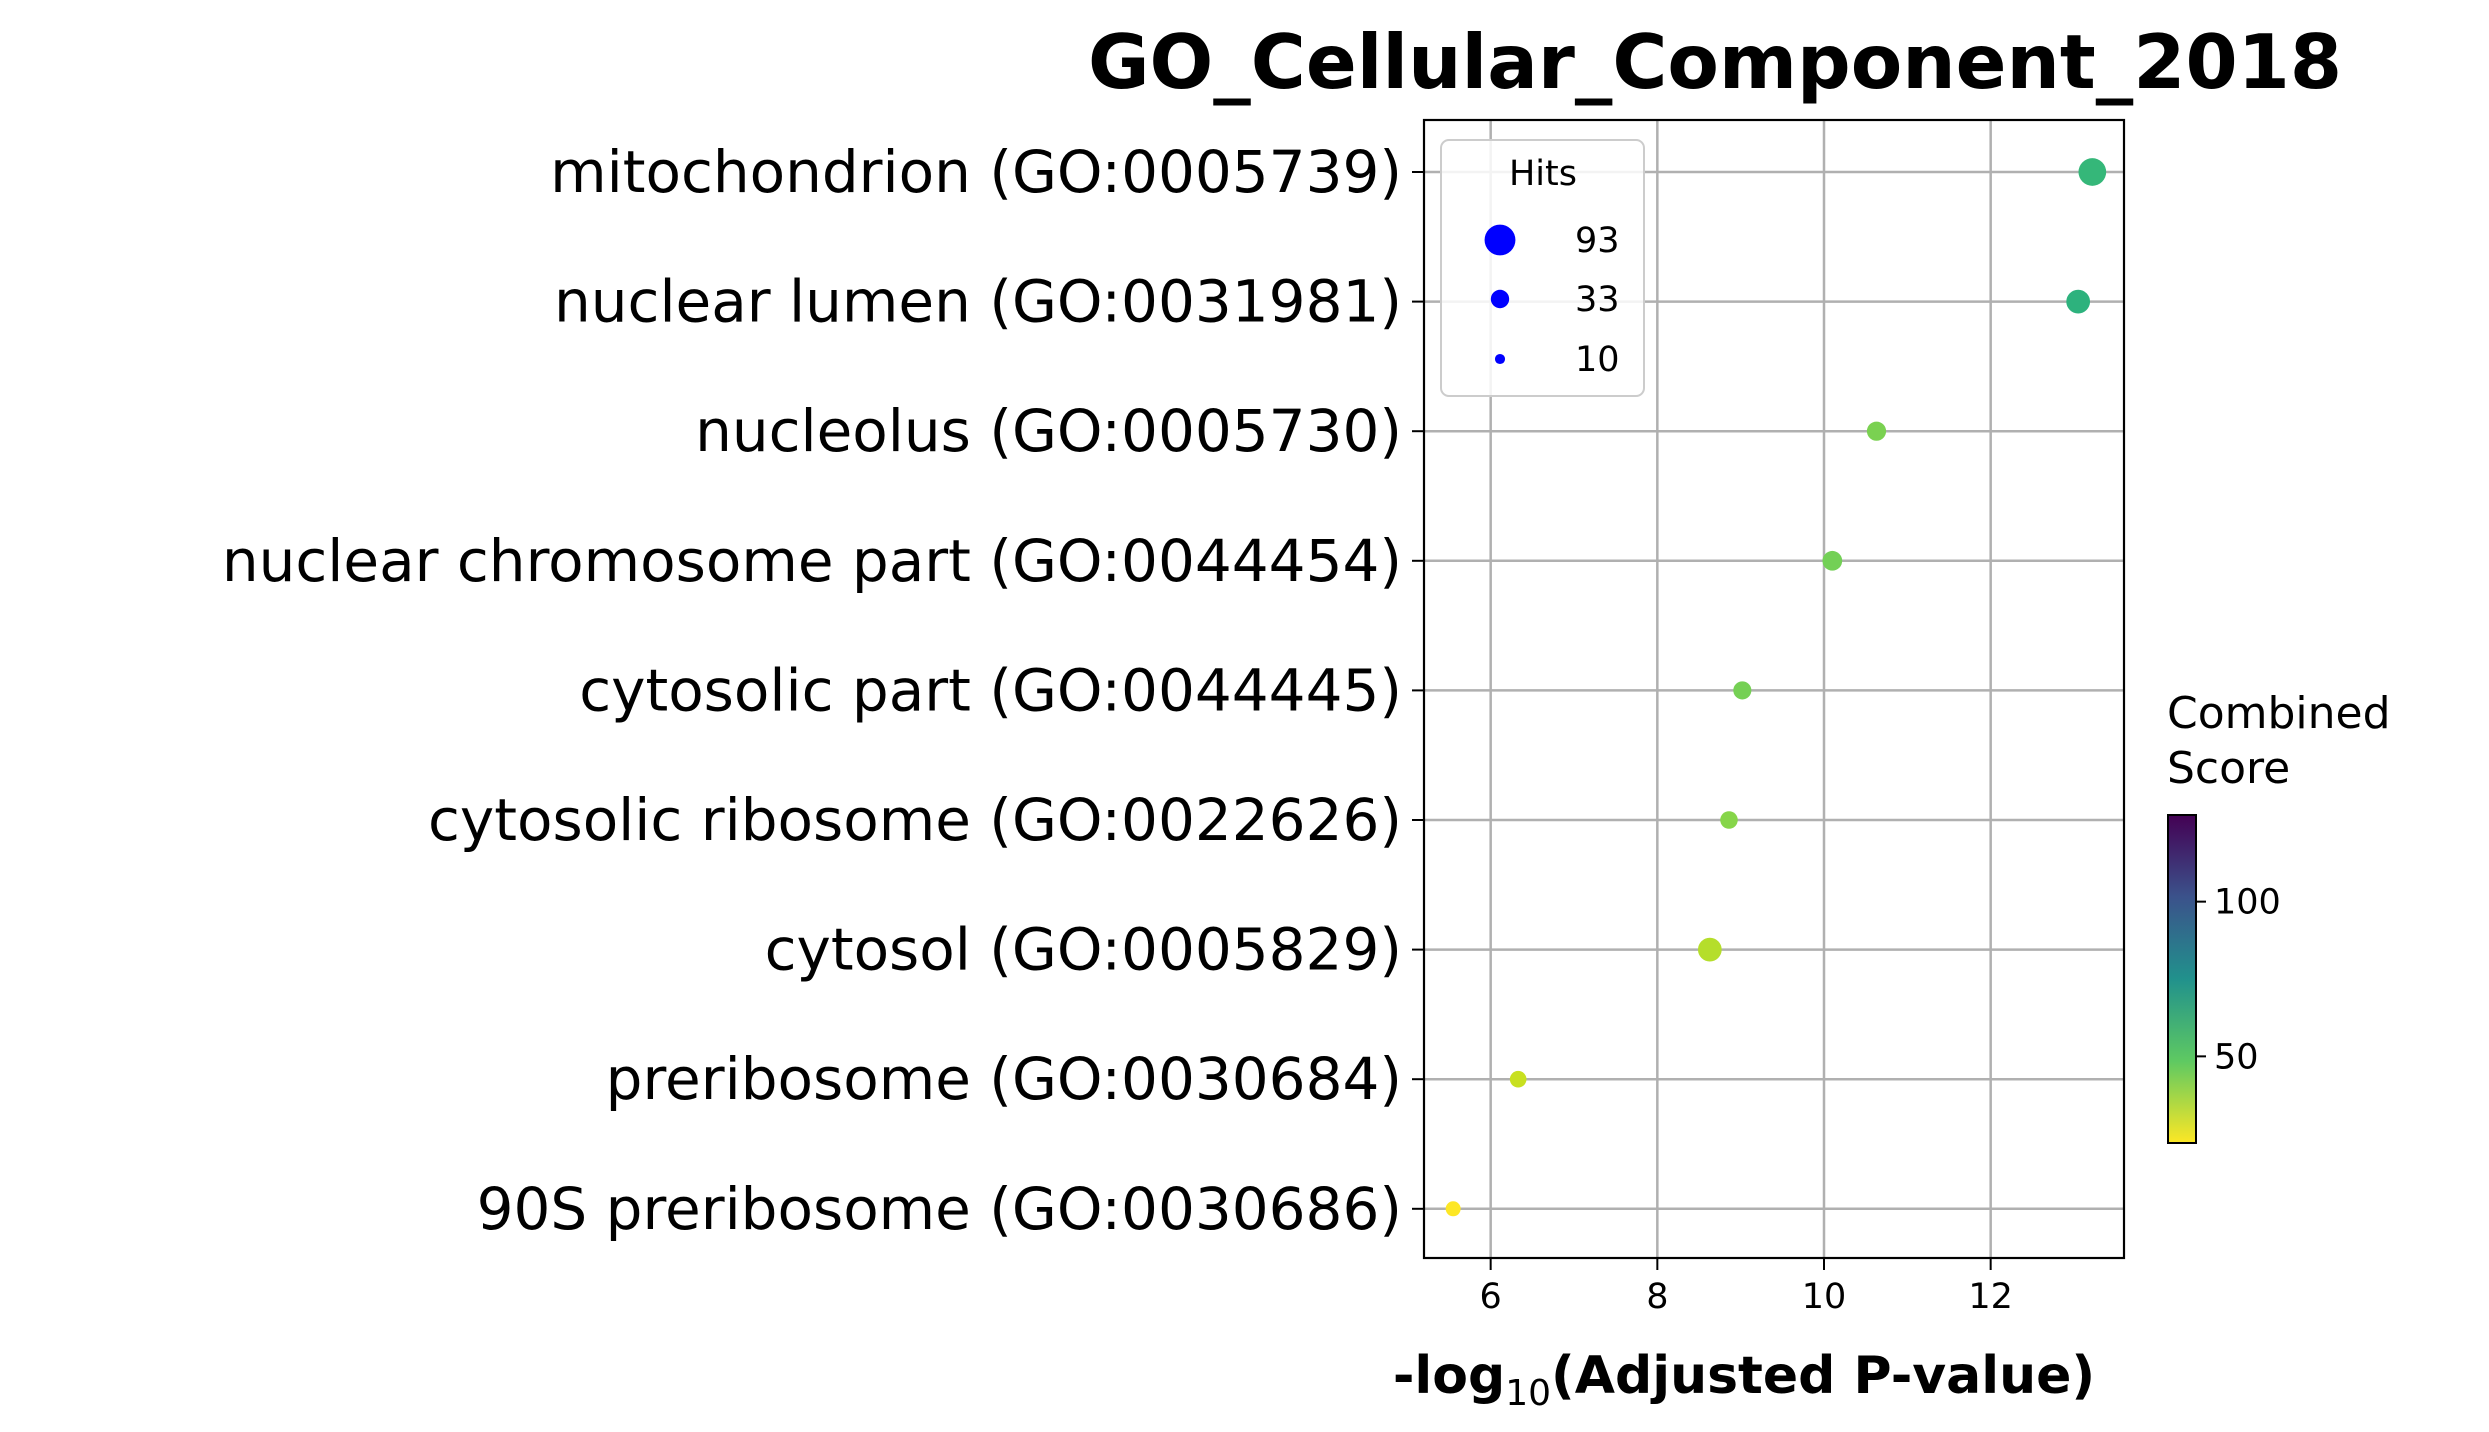 The image size is (2489, 1432). I want to click on x-tick-label: 10, so click(1824, 1297).